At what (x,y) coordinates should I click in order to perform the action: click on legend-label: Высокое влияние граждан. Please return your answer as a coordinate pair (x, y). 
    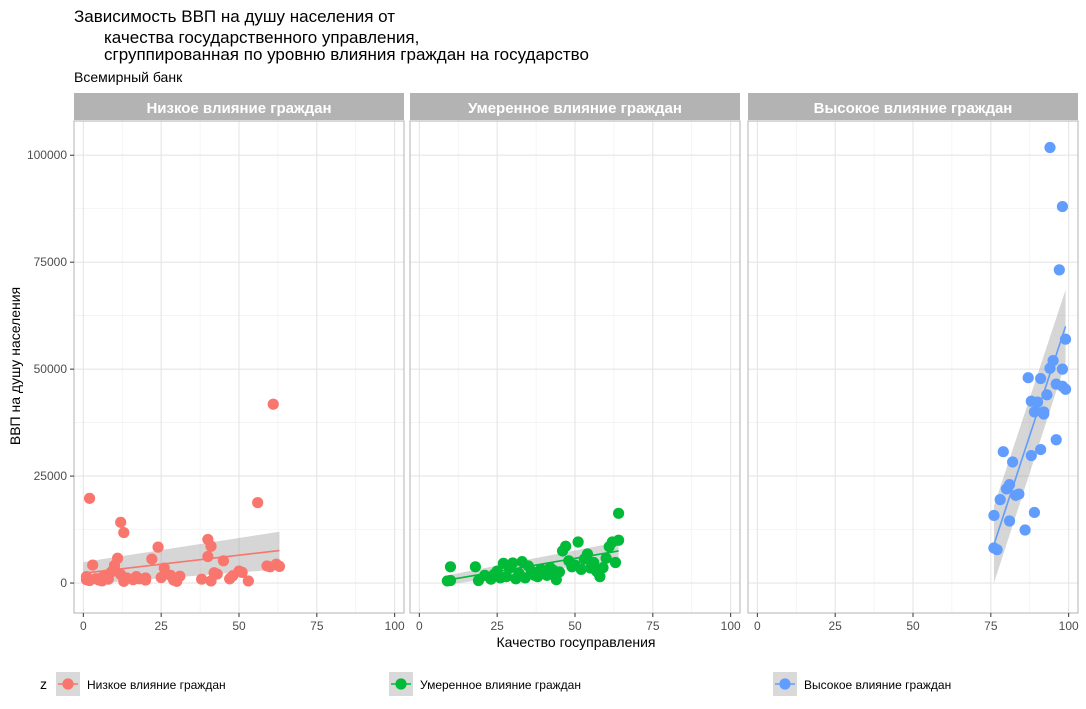
    Looking at the image, I should click on (877, 685).